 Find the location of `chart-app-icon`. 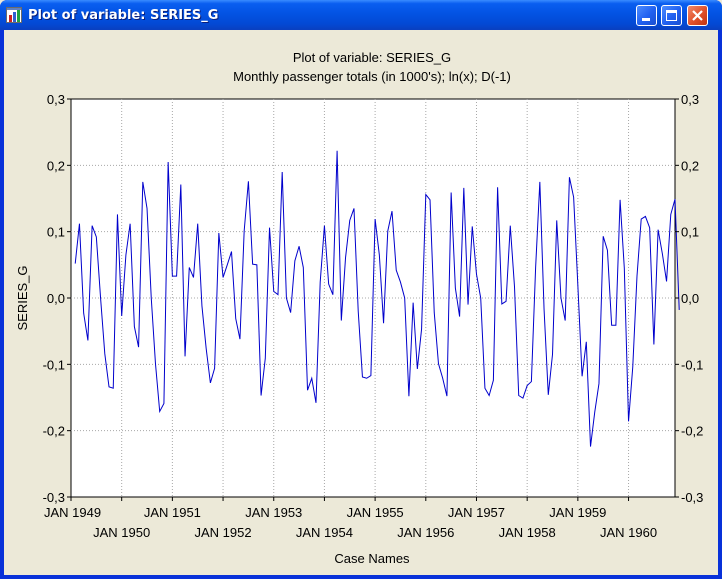

chart-app-icon is located at coordinates (14, 15).